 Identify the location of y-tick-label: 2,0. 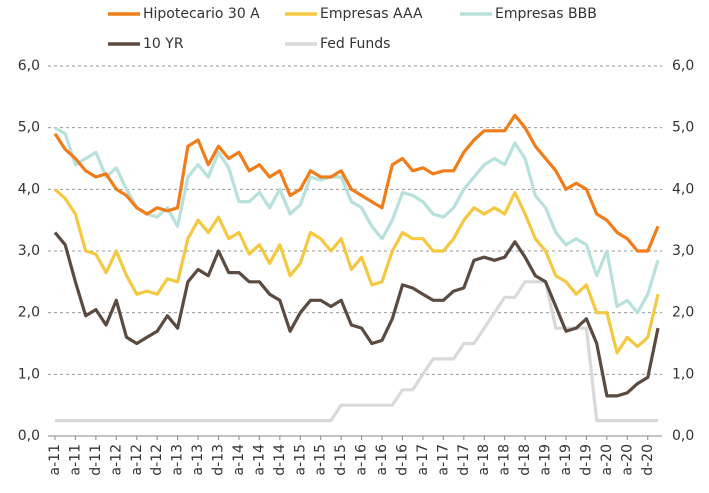
(29, 313).